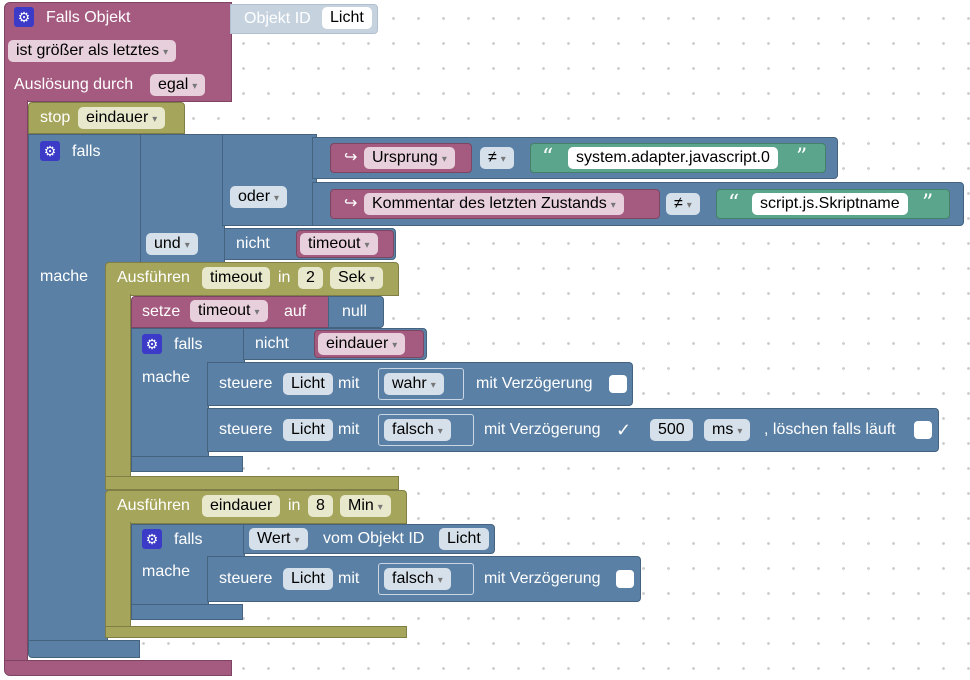 The width and height of the screenshot is (970, 680). I want to click on timer-block-1-footer, so click(252, 483).